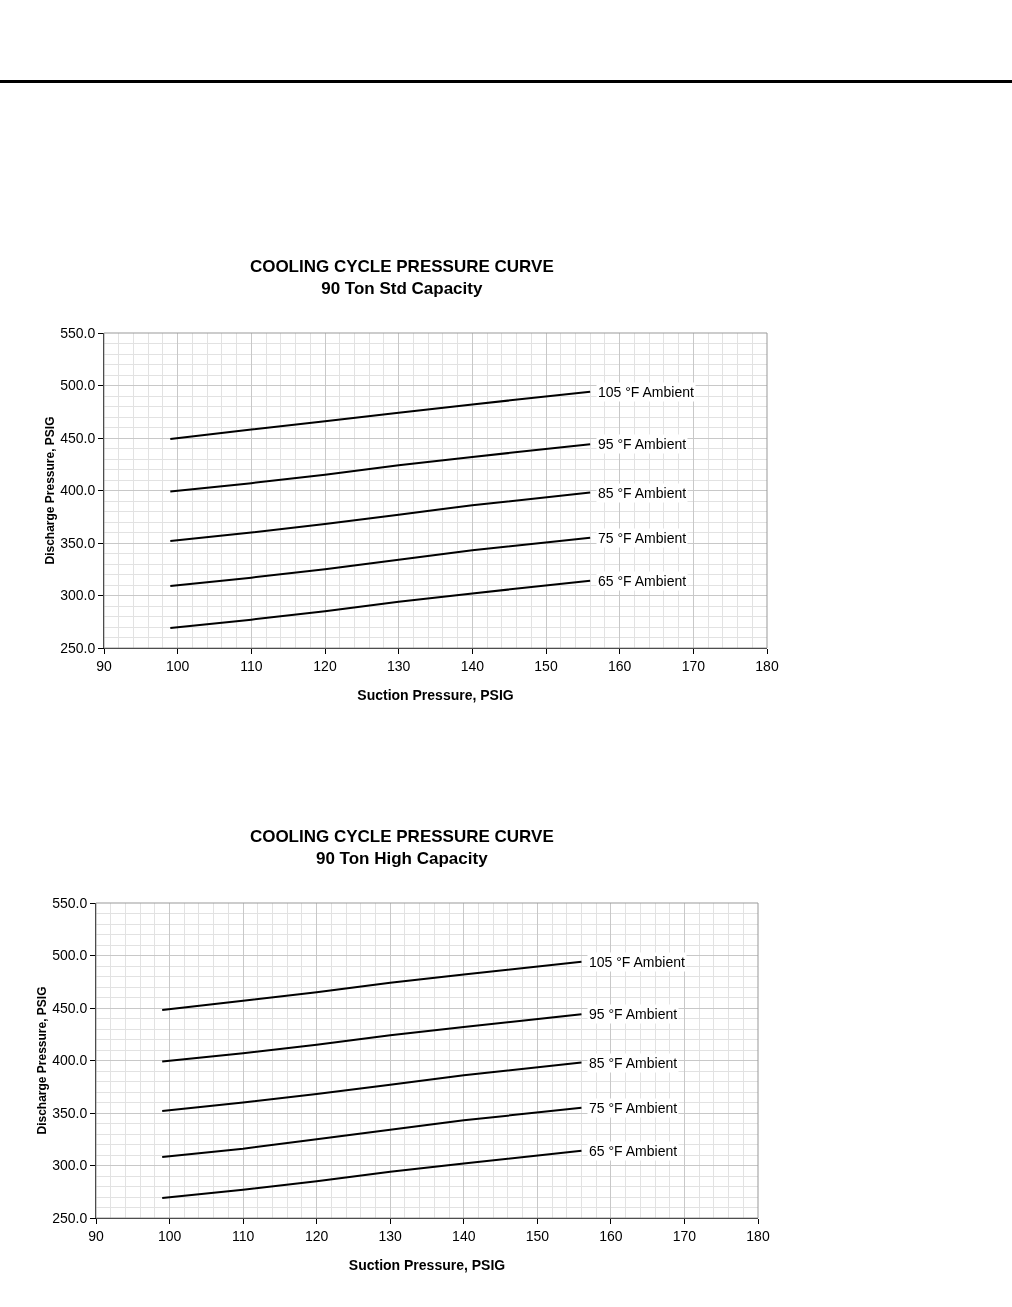  I want to click on chart-subtitle: 90 Ton Std Capacity, so click(402, 288).